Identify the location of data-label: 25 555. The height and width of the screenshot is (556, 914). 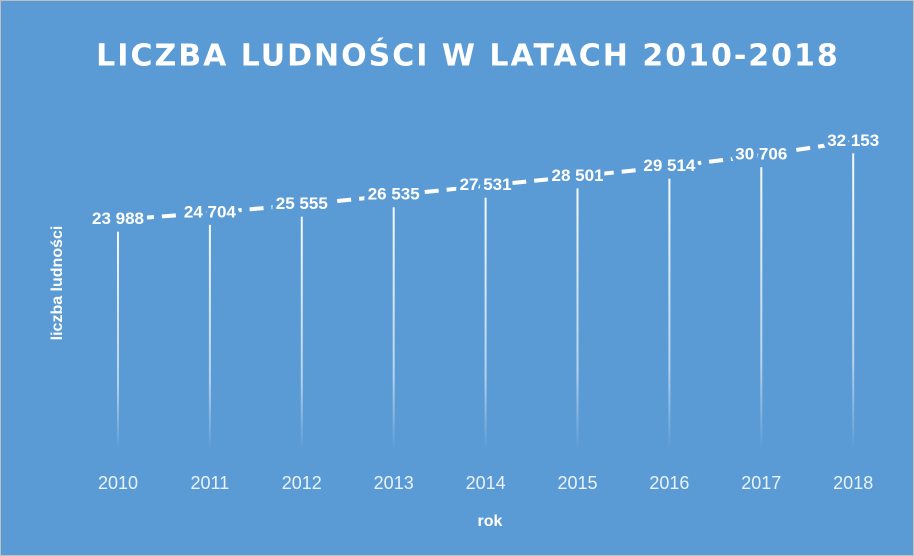
(302, 203).